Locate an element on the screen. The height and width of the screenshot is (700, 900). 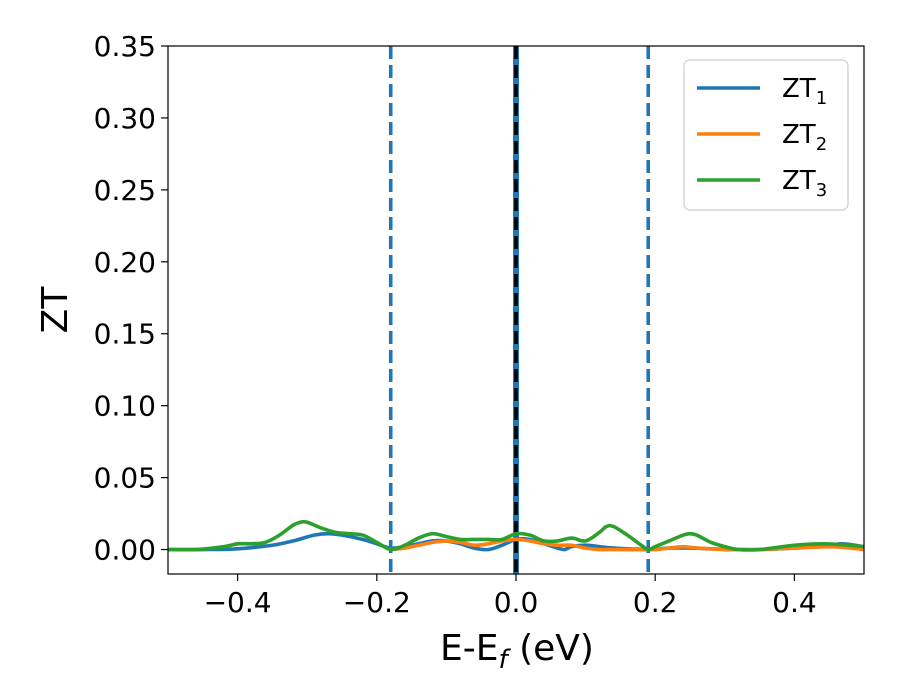
legend-label-zt3: ZT3 is located at coordinates (804, 183).